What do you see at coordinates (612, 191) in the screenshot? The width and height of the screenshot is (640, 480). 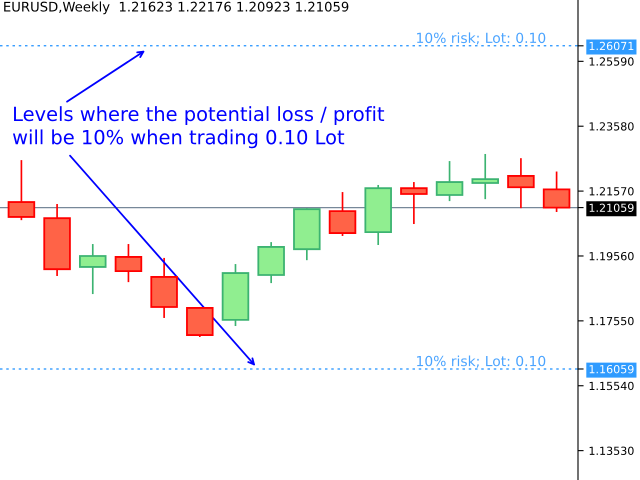 I see `y-tick-label: 1.21570` at bounding box center [612, 191].